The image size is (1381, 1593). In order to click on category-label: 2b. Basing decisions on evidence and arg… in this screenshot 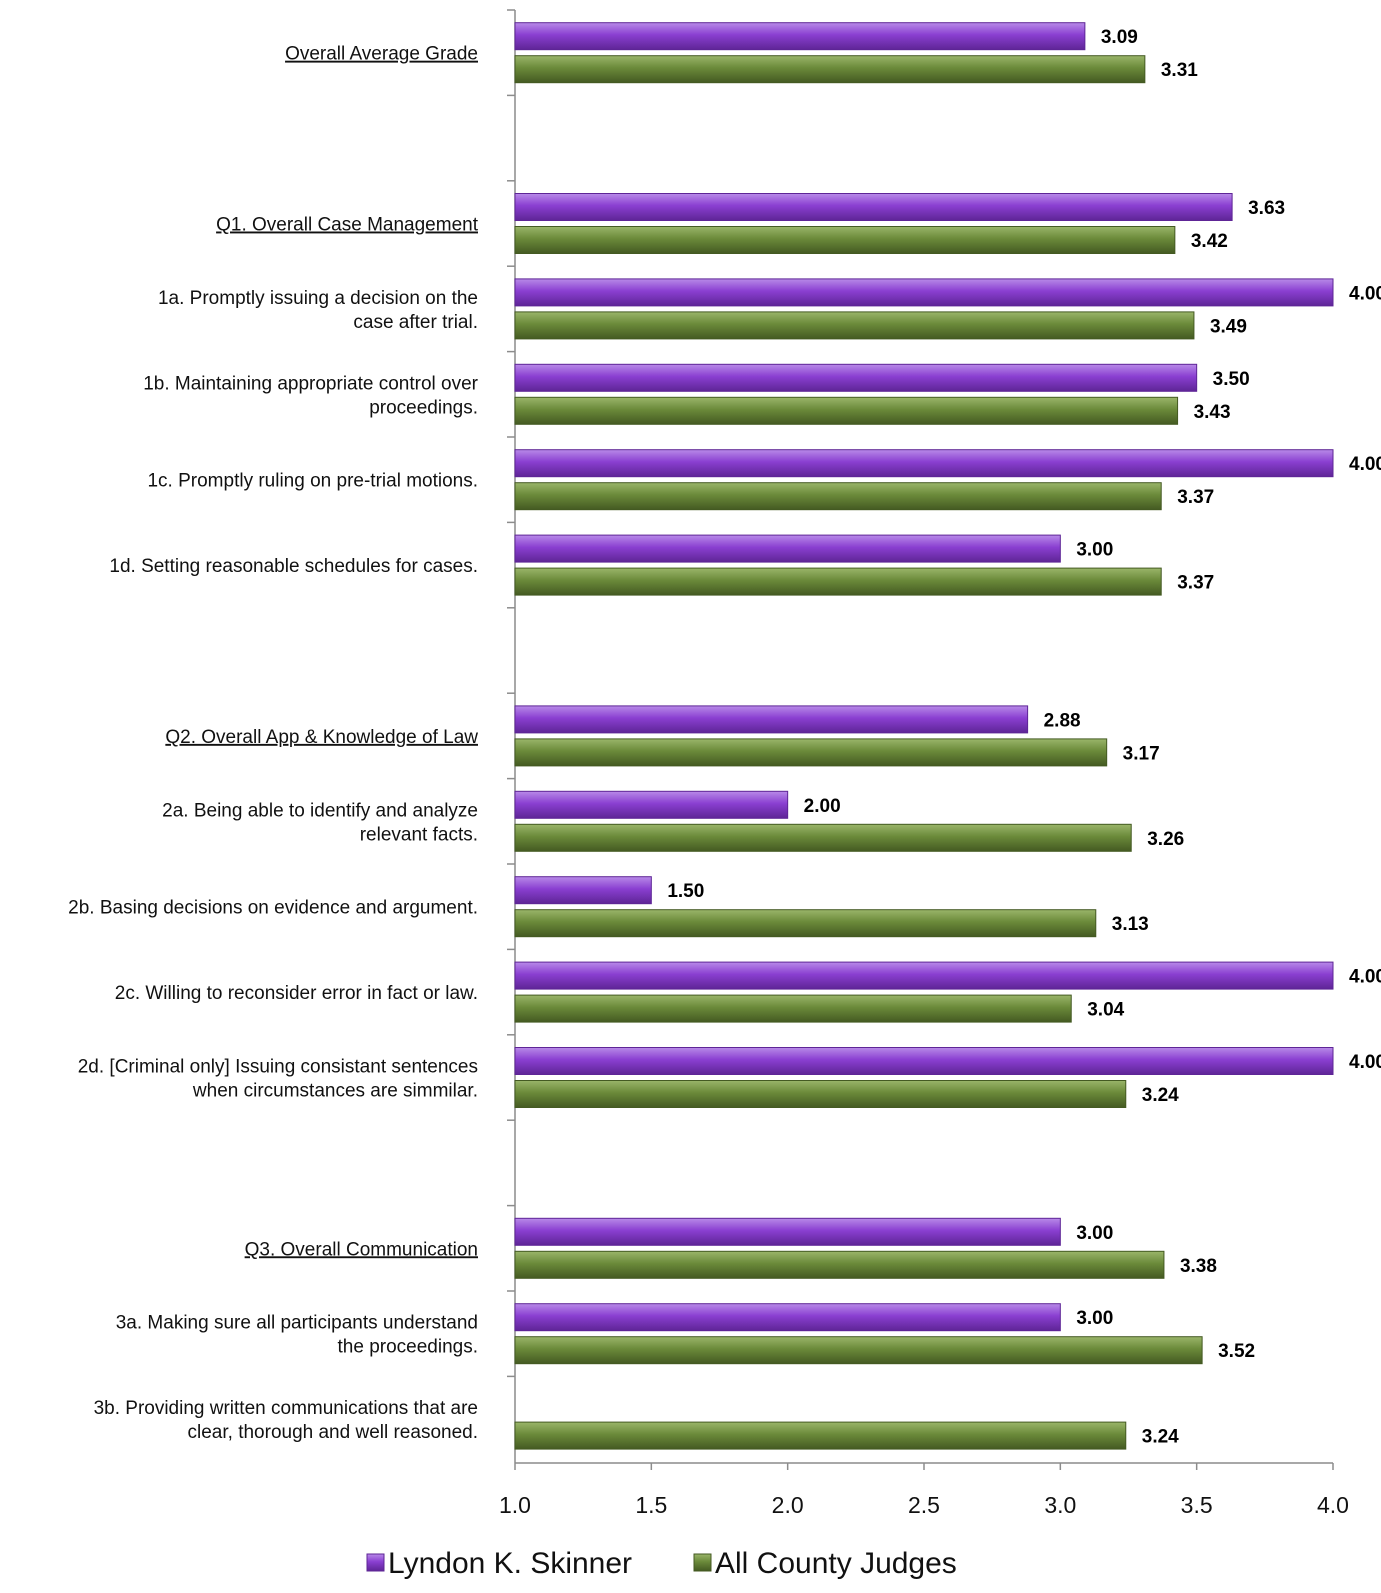, I will do `click(273, 908)`.